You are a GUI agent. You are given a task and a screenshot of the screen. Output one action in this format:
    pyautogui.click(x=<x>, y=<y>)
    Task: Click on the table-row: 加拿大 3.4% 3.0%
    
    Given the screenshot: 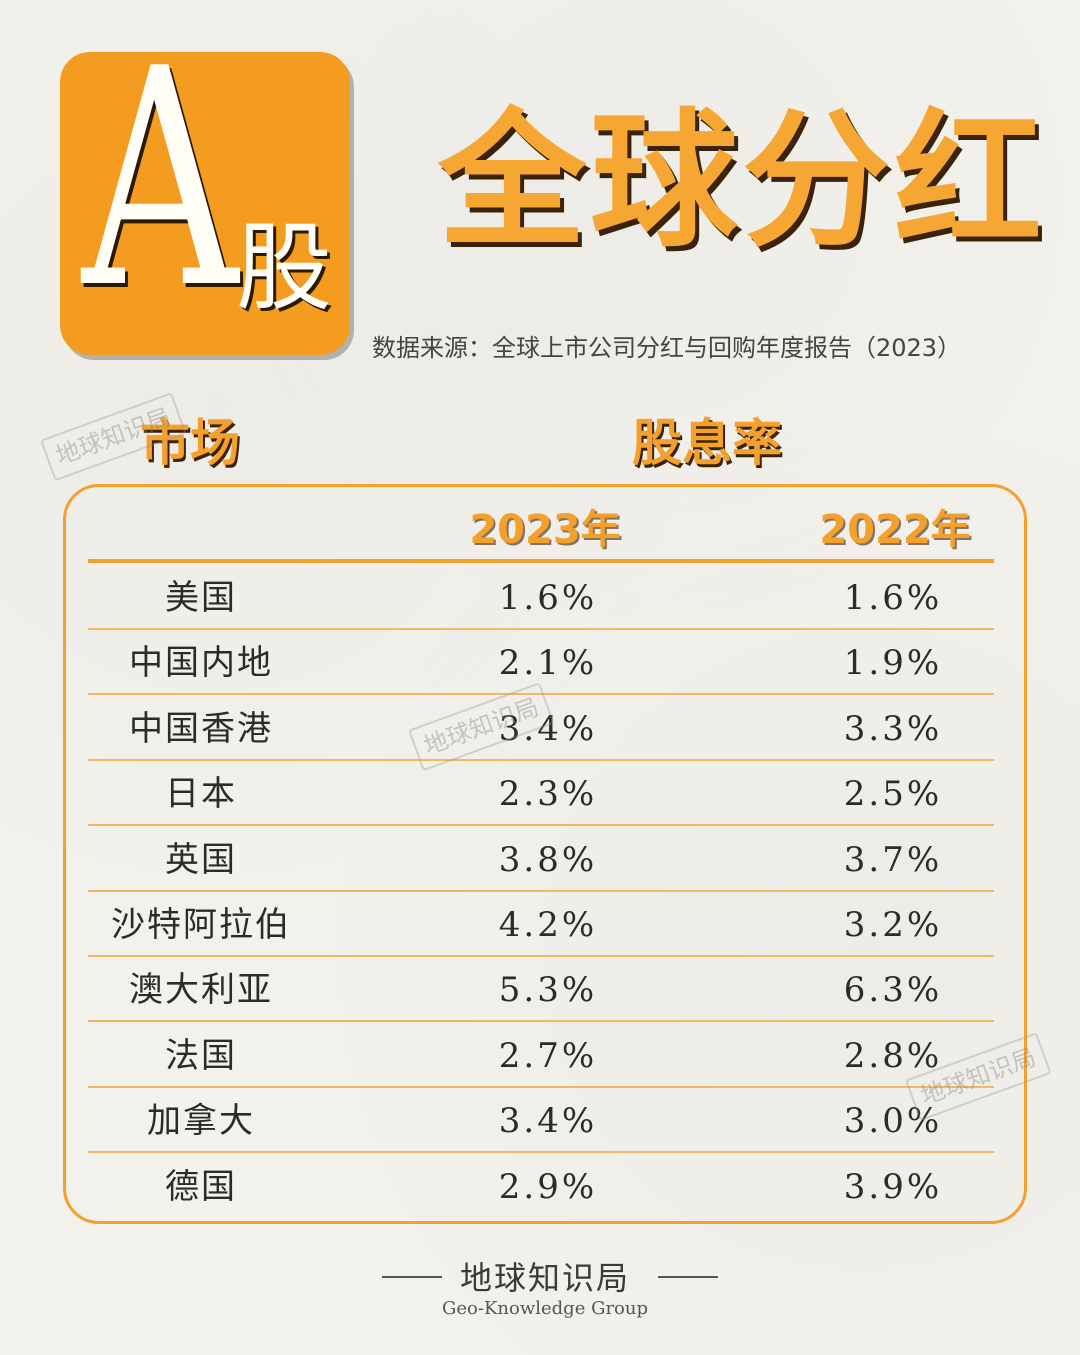 What is the action you would take?
    pyautogui.click(x=541, y=1121)
    